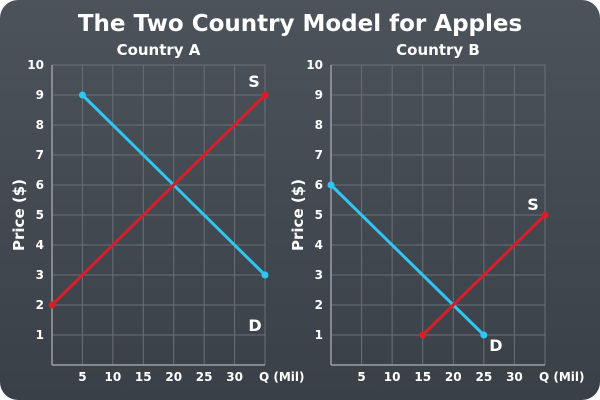 The image size is (600, 400). What do you see at coordinates (159, 50) in the screenshot?
I see `panel-title: Country A` at bounding box center [159, 50].